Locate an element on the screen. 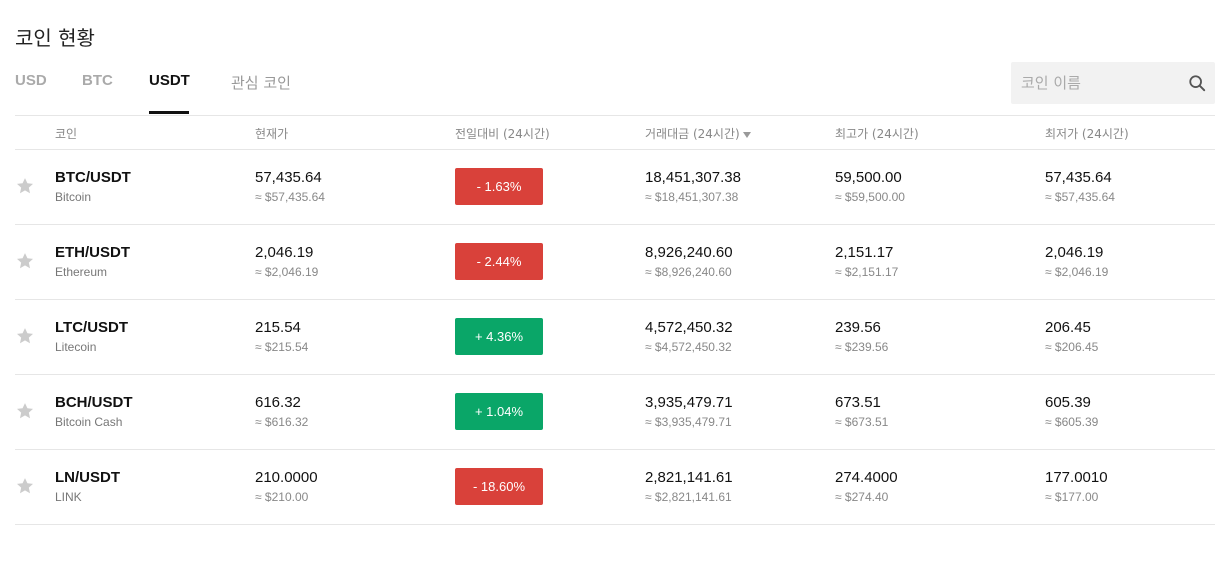 Image resolution: width=1226 pixels, height=576 pixels. low-price: 206.45 is located at coordinates (1068, 327).